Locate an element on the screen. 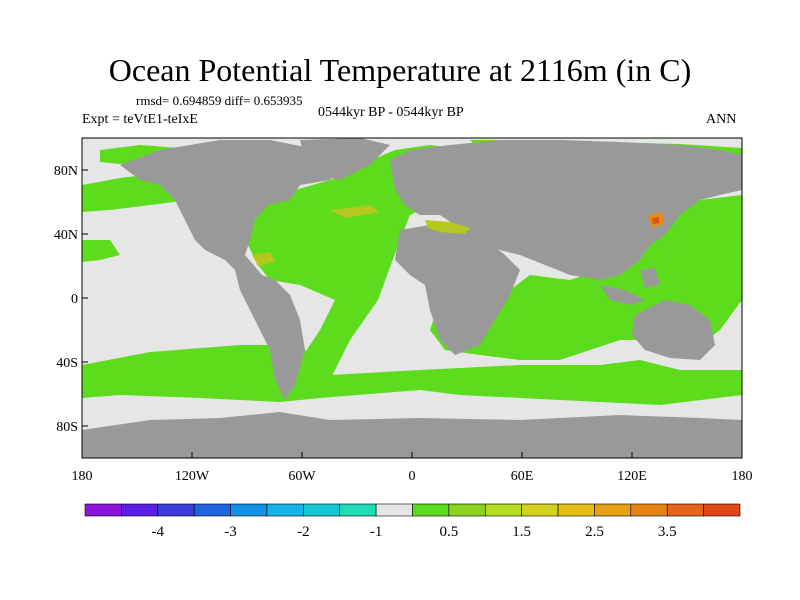  eurasia-land is located at coordinates (566, 210).